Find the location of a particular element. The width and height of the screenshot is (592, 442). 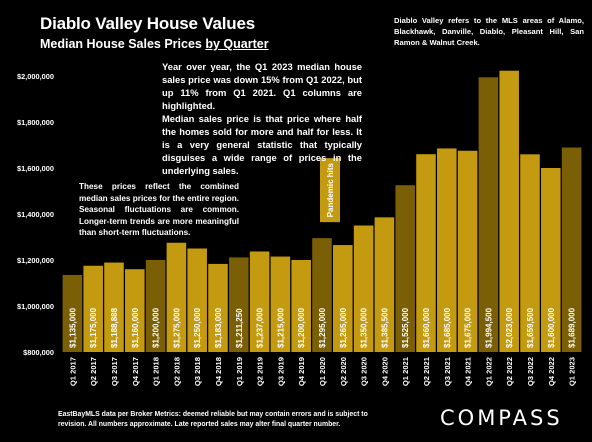

y-tick-label: $1,400,000 is located at coordinates (35, 214).